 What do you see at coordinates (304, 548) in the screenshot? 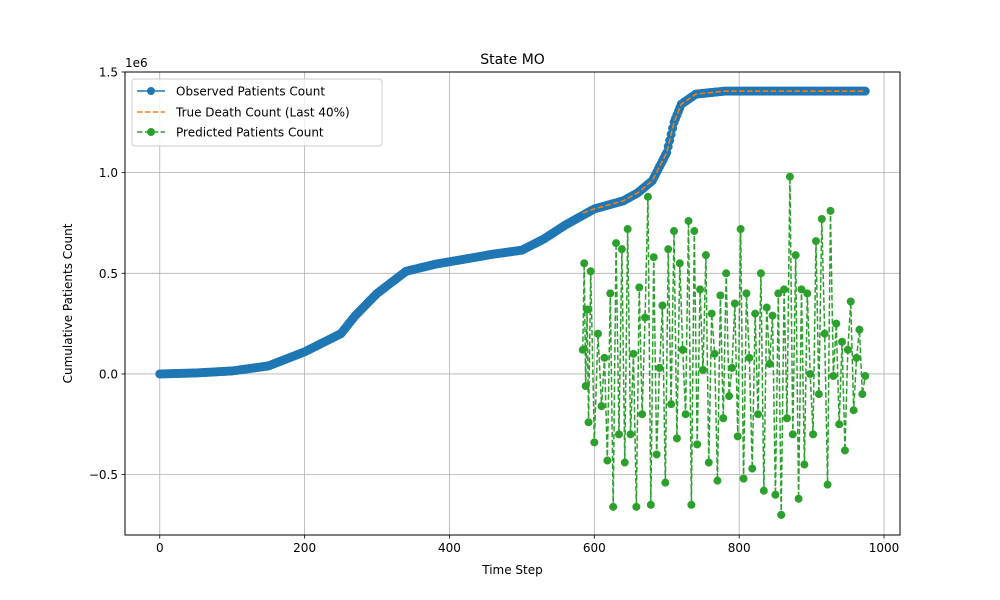
I see `x-tick-label: 200` at bounding box center [304, 548].